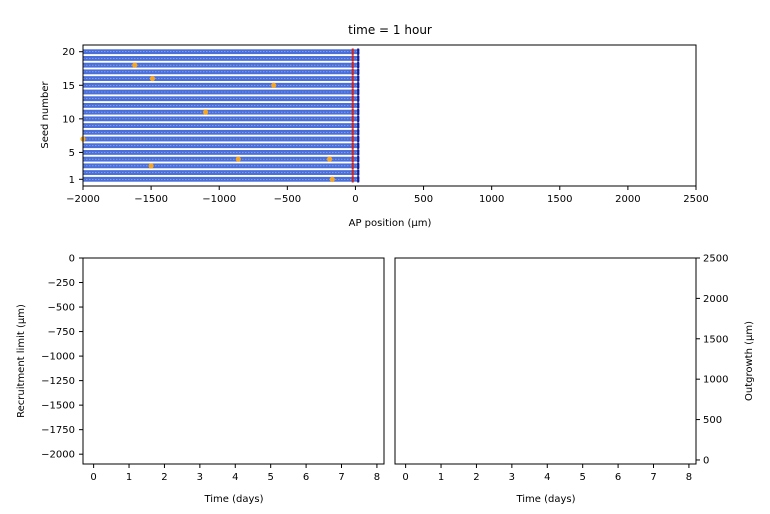 This screenshot has width=770, height=514. Describe the element at coordinates (58, 357) in the screenshot. I see `y-tick-label: −1000` at that location.